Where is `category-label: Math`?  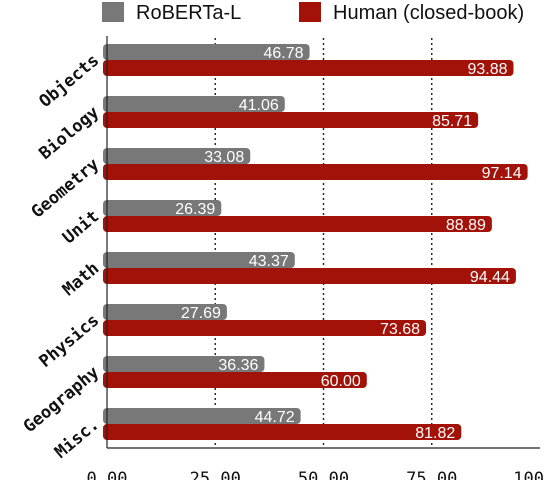 category-label: Math is located at coordinates (81, 280).